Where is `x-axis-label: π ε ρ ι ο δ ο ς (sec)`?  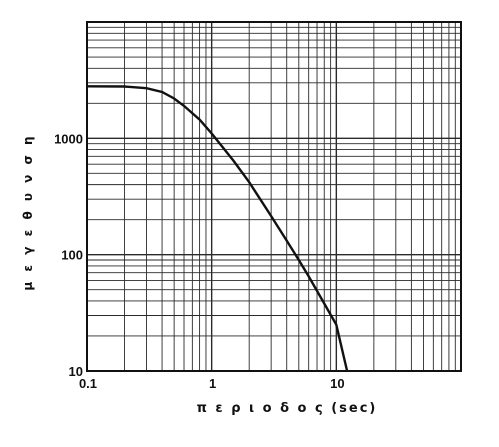
x-axis-label: π ε ρ ι ο δ ο ς (sec) is located at coordinates (287, 408).